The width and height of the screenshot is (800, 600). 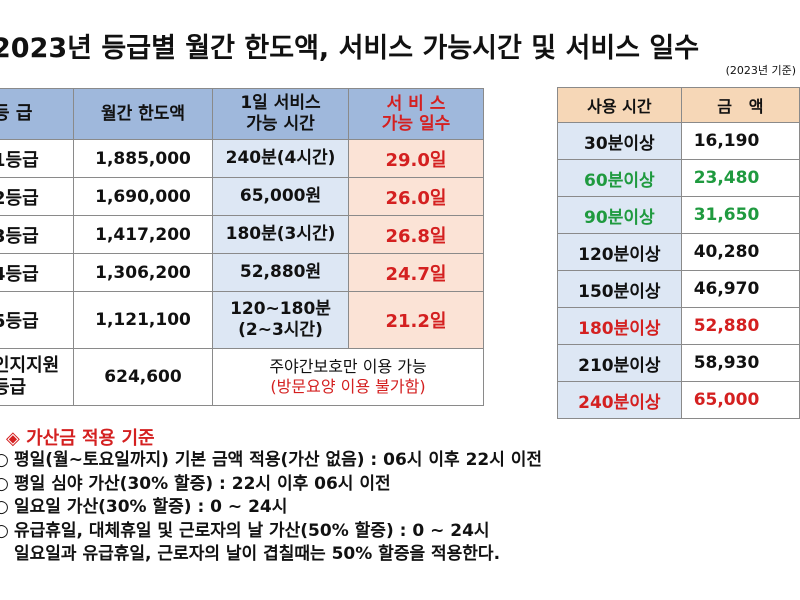 I want to click on grade-cell: 4등급, so click(x=37, y=272).